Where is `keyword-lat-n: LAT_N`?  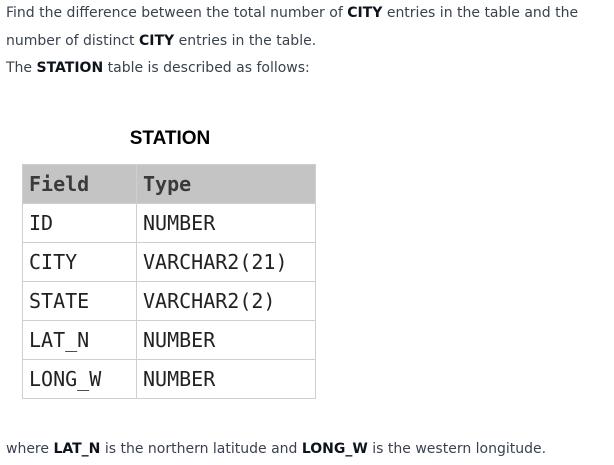 keyword-lat-n: LAT_N is located at coordinates (77, 449).